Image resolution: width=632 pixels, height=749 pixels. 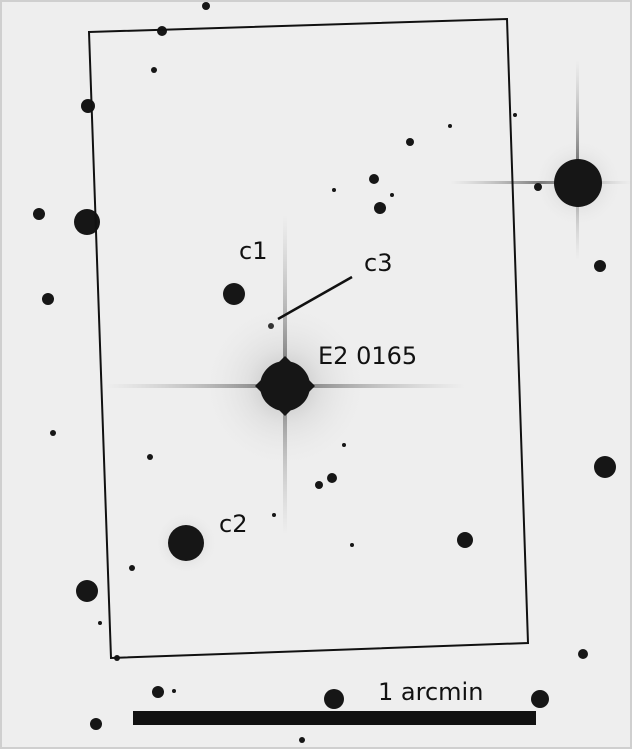 What do you see at coordinates (234, 294) in the screenshot?
I see `star-c1` at bounding box center [234, 294].